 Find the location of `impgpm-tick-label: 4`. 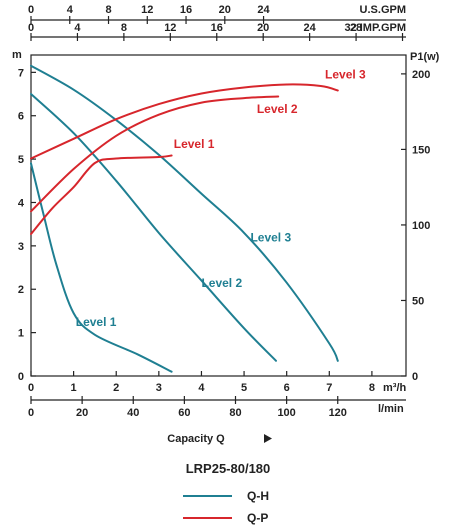

impgpm-tick-label: 4 is located at coordinates (77, 28).